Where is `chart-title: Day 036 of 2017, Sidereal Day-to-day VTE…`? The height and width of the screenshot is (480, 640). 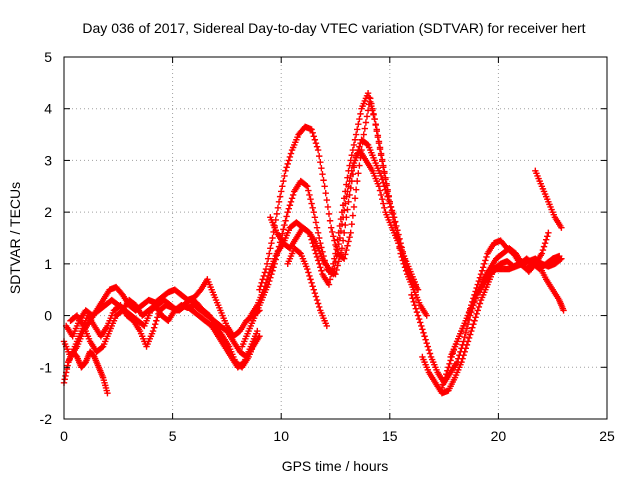
chart-title: Day 036 of 2017, Sidereal Day-to-day VTE… is located at coordinates (333, 28).